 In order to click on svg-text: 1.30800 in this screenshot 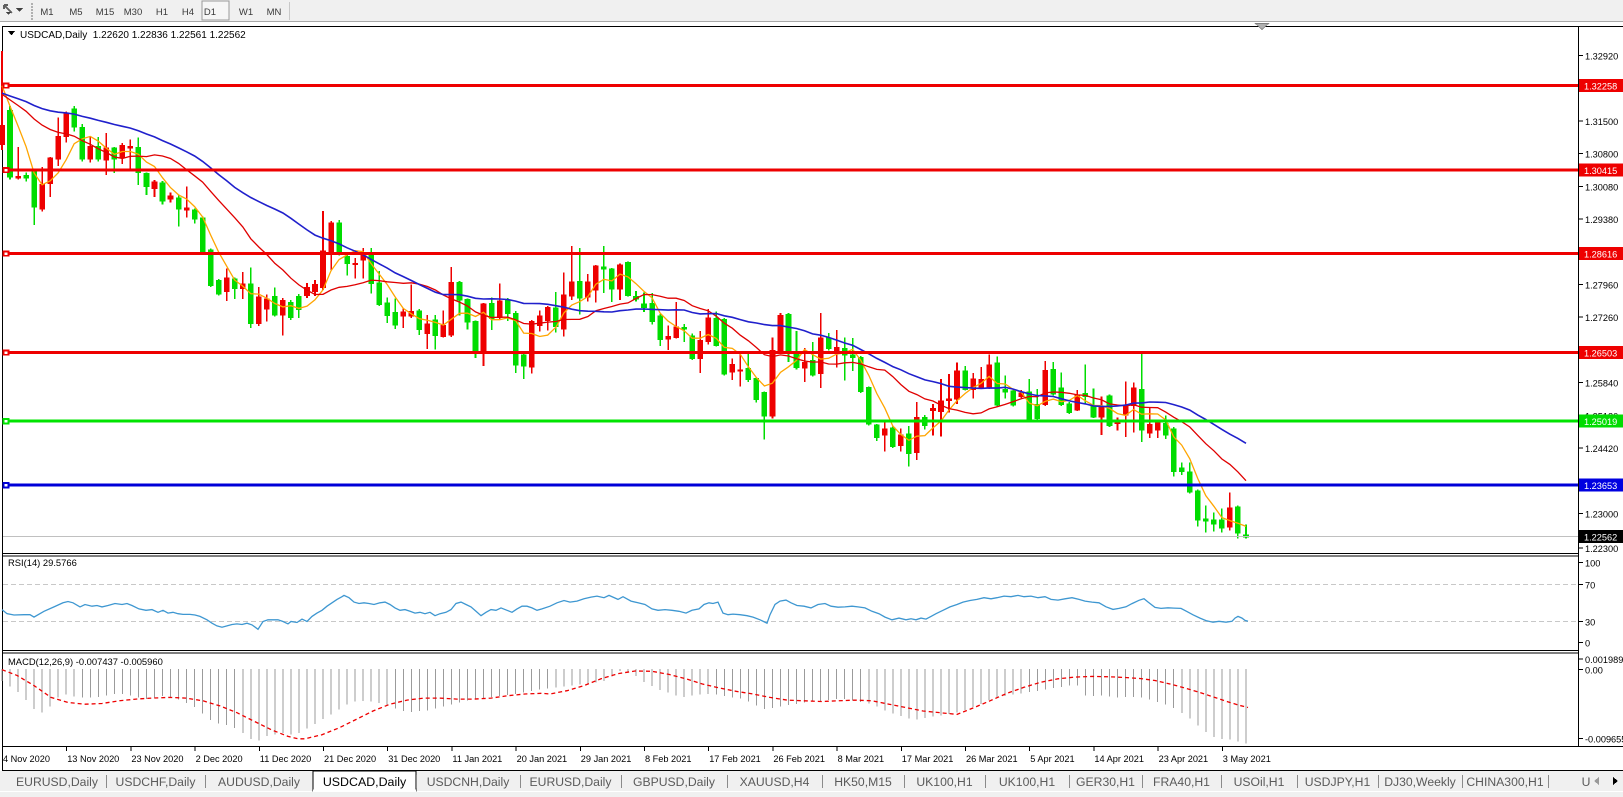, I will do `click(1601, 155)`.